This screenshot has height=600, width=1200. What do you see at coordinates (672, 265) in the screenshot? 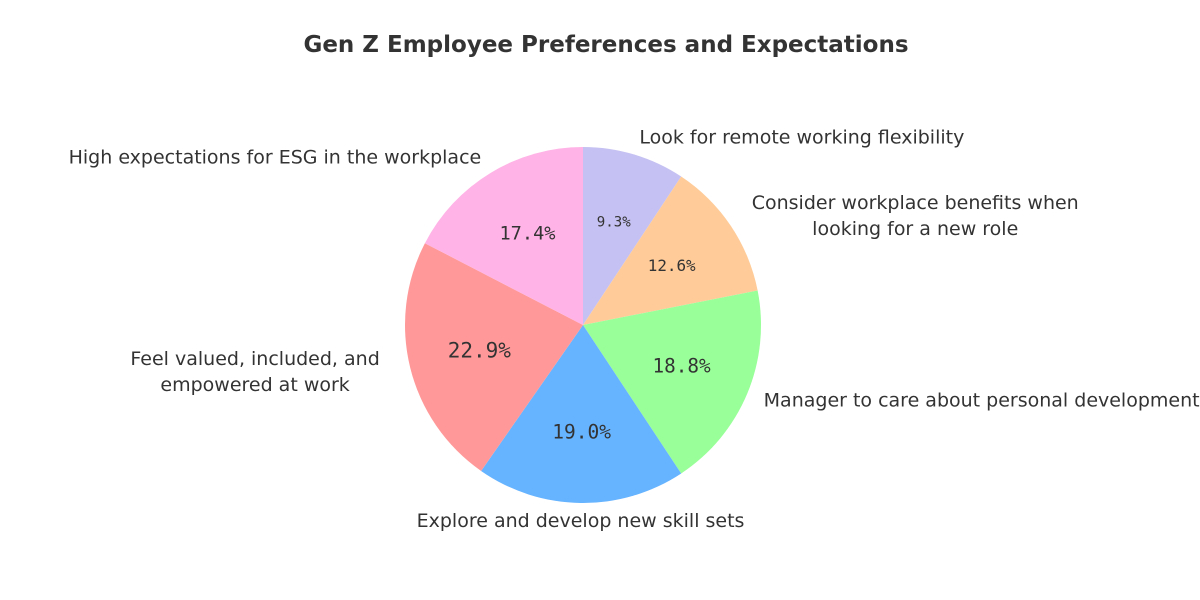
I see `percent-label-consider-workplace-benefits-when-looking-for-a-new-role: 12.6%` at bounding box center [672, 265].